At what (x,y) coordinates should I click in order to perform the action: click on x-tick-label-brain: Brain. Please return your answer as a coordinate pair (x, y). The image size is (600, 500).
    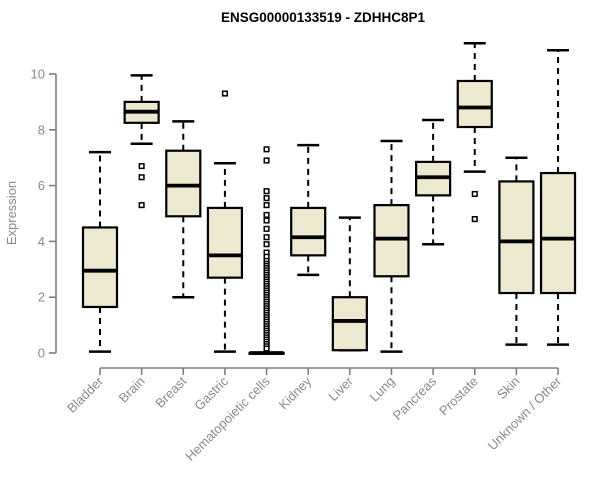
    Looking at the image, I should click on (132, 390).